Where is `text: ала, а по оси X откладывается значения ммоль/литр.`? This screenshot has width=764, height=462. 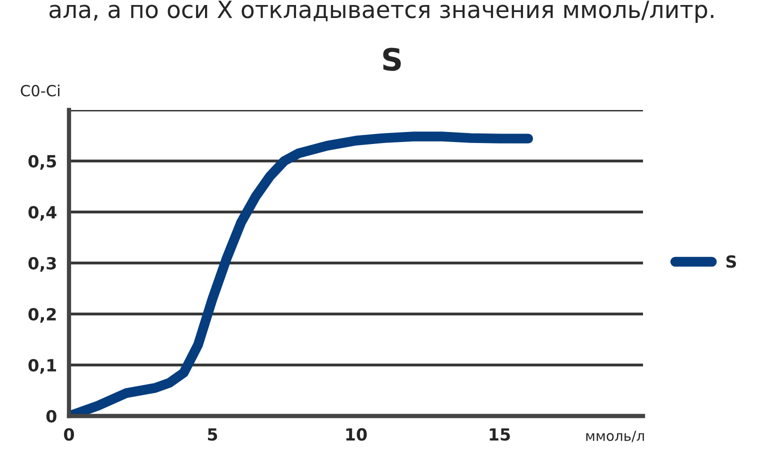 text: ала, а по оси X откладывается значения ммоль/литр. is located at coordinates (381, 11).